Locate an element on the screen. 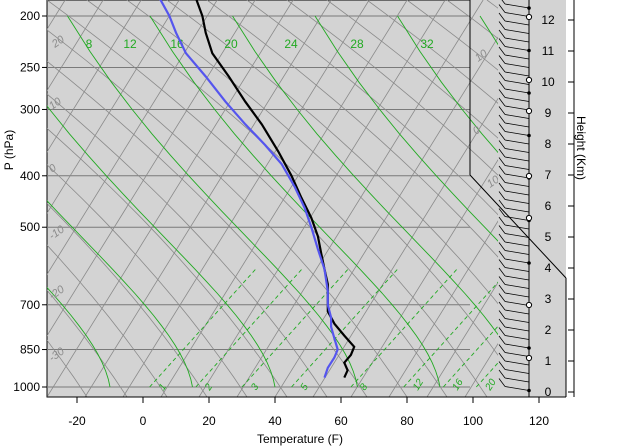 The image size is (640, 448). x-tick-label: 60 is located at coordinates (341, 421).